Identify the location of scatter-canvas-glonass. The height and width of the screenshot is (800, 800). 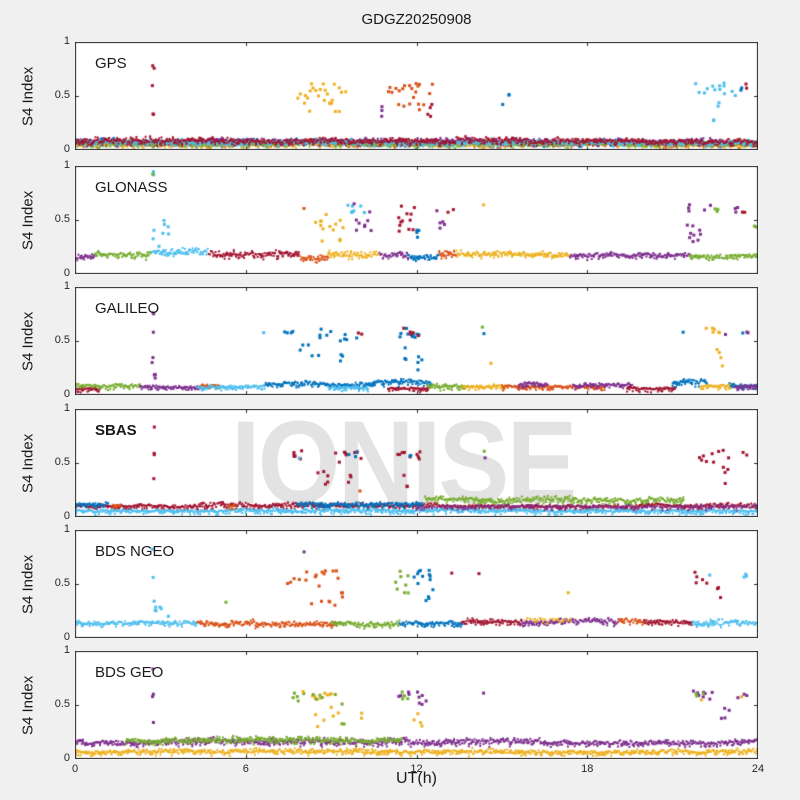
(416, 220).